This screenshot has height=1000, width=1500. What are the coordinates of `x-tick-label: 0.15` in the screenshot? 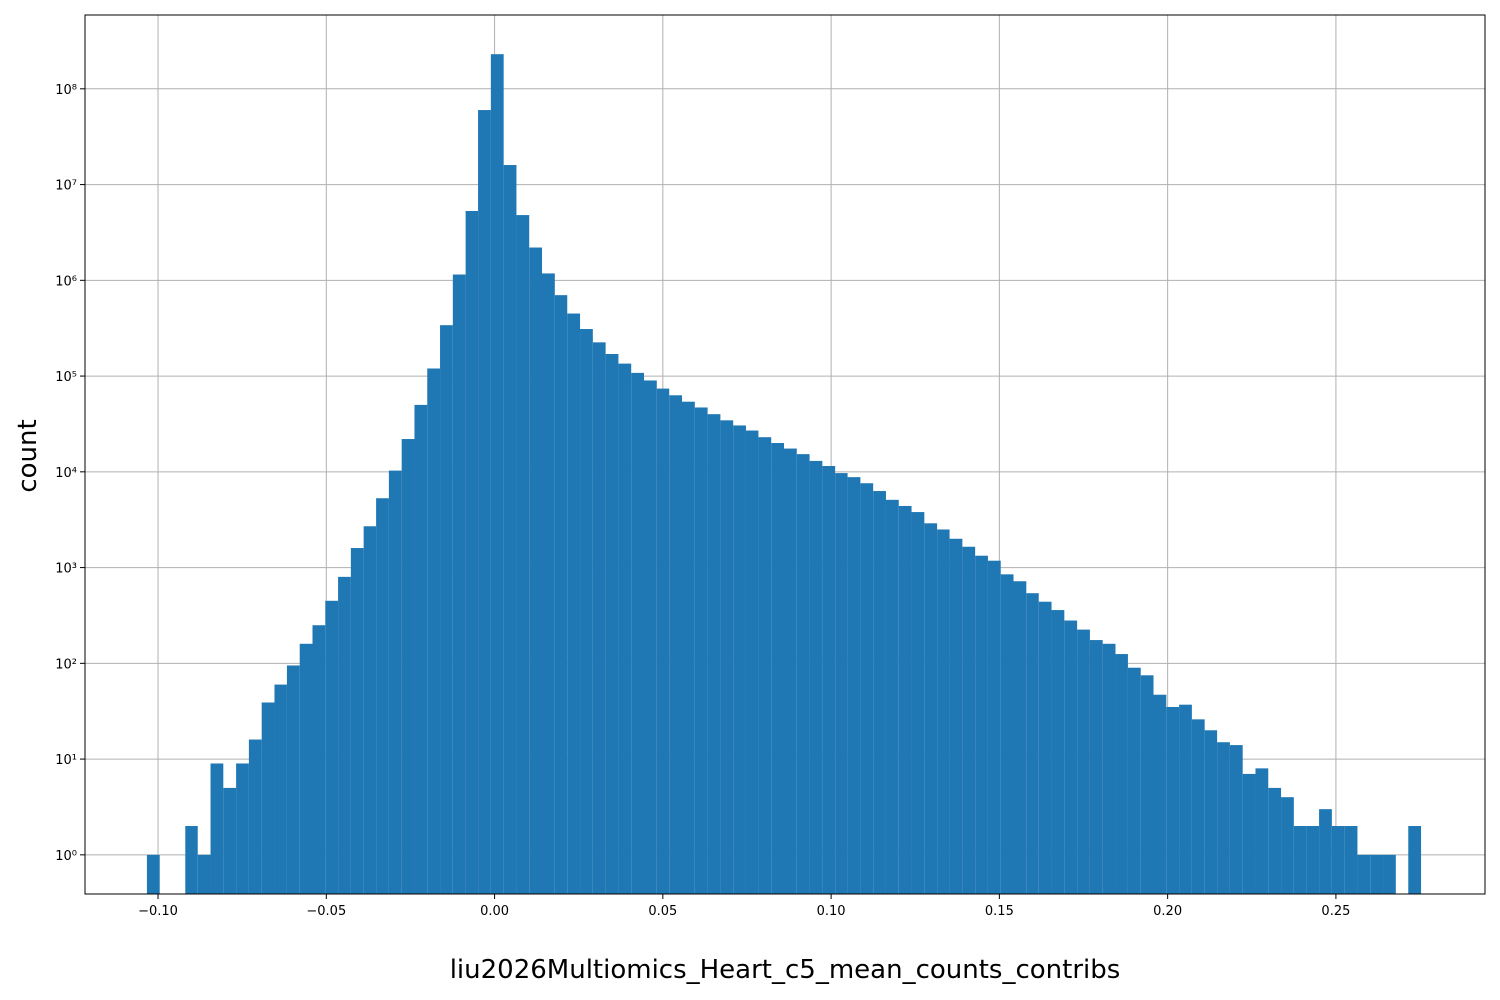 It's located at (999, 911).